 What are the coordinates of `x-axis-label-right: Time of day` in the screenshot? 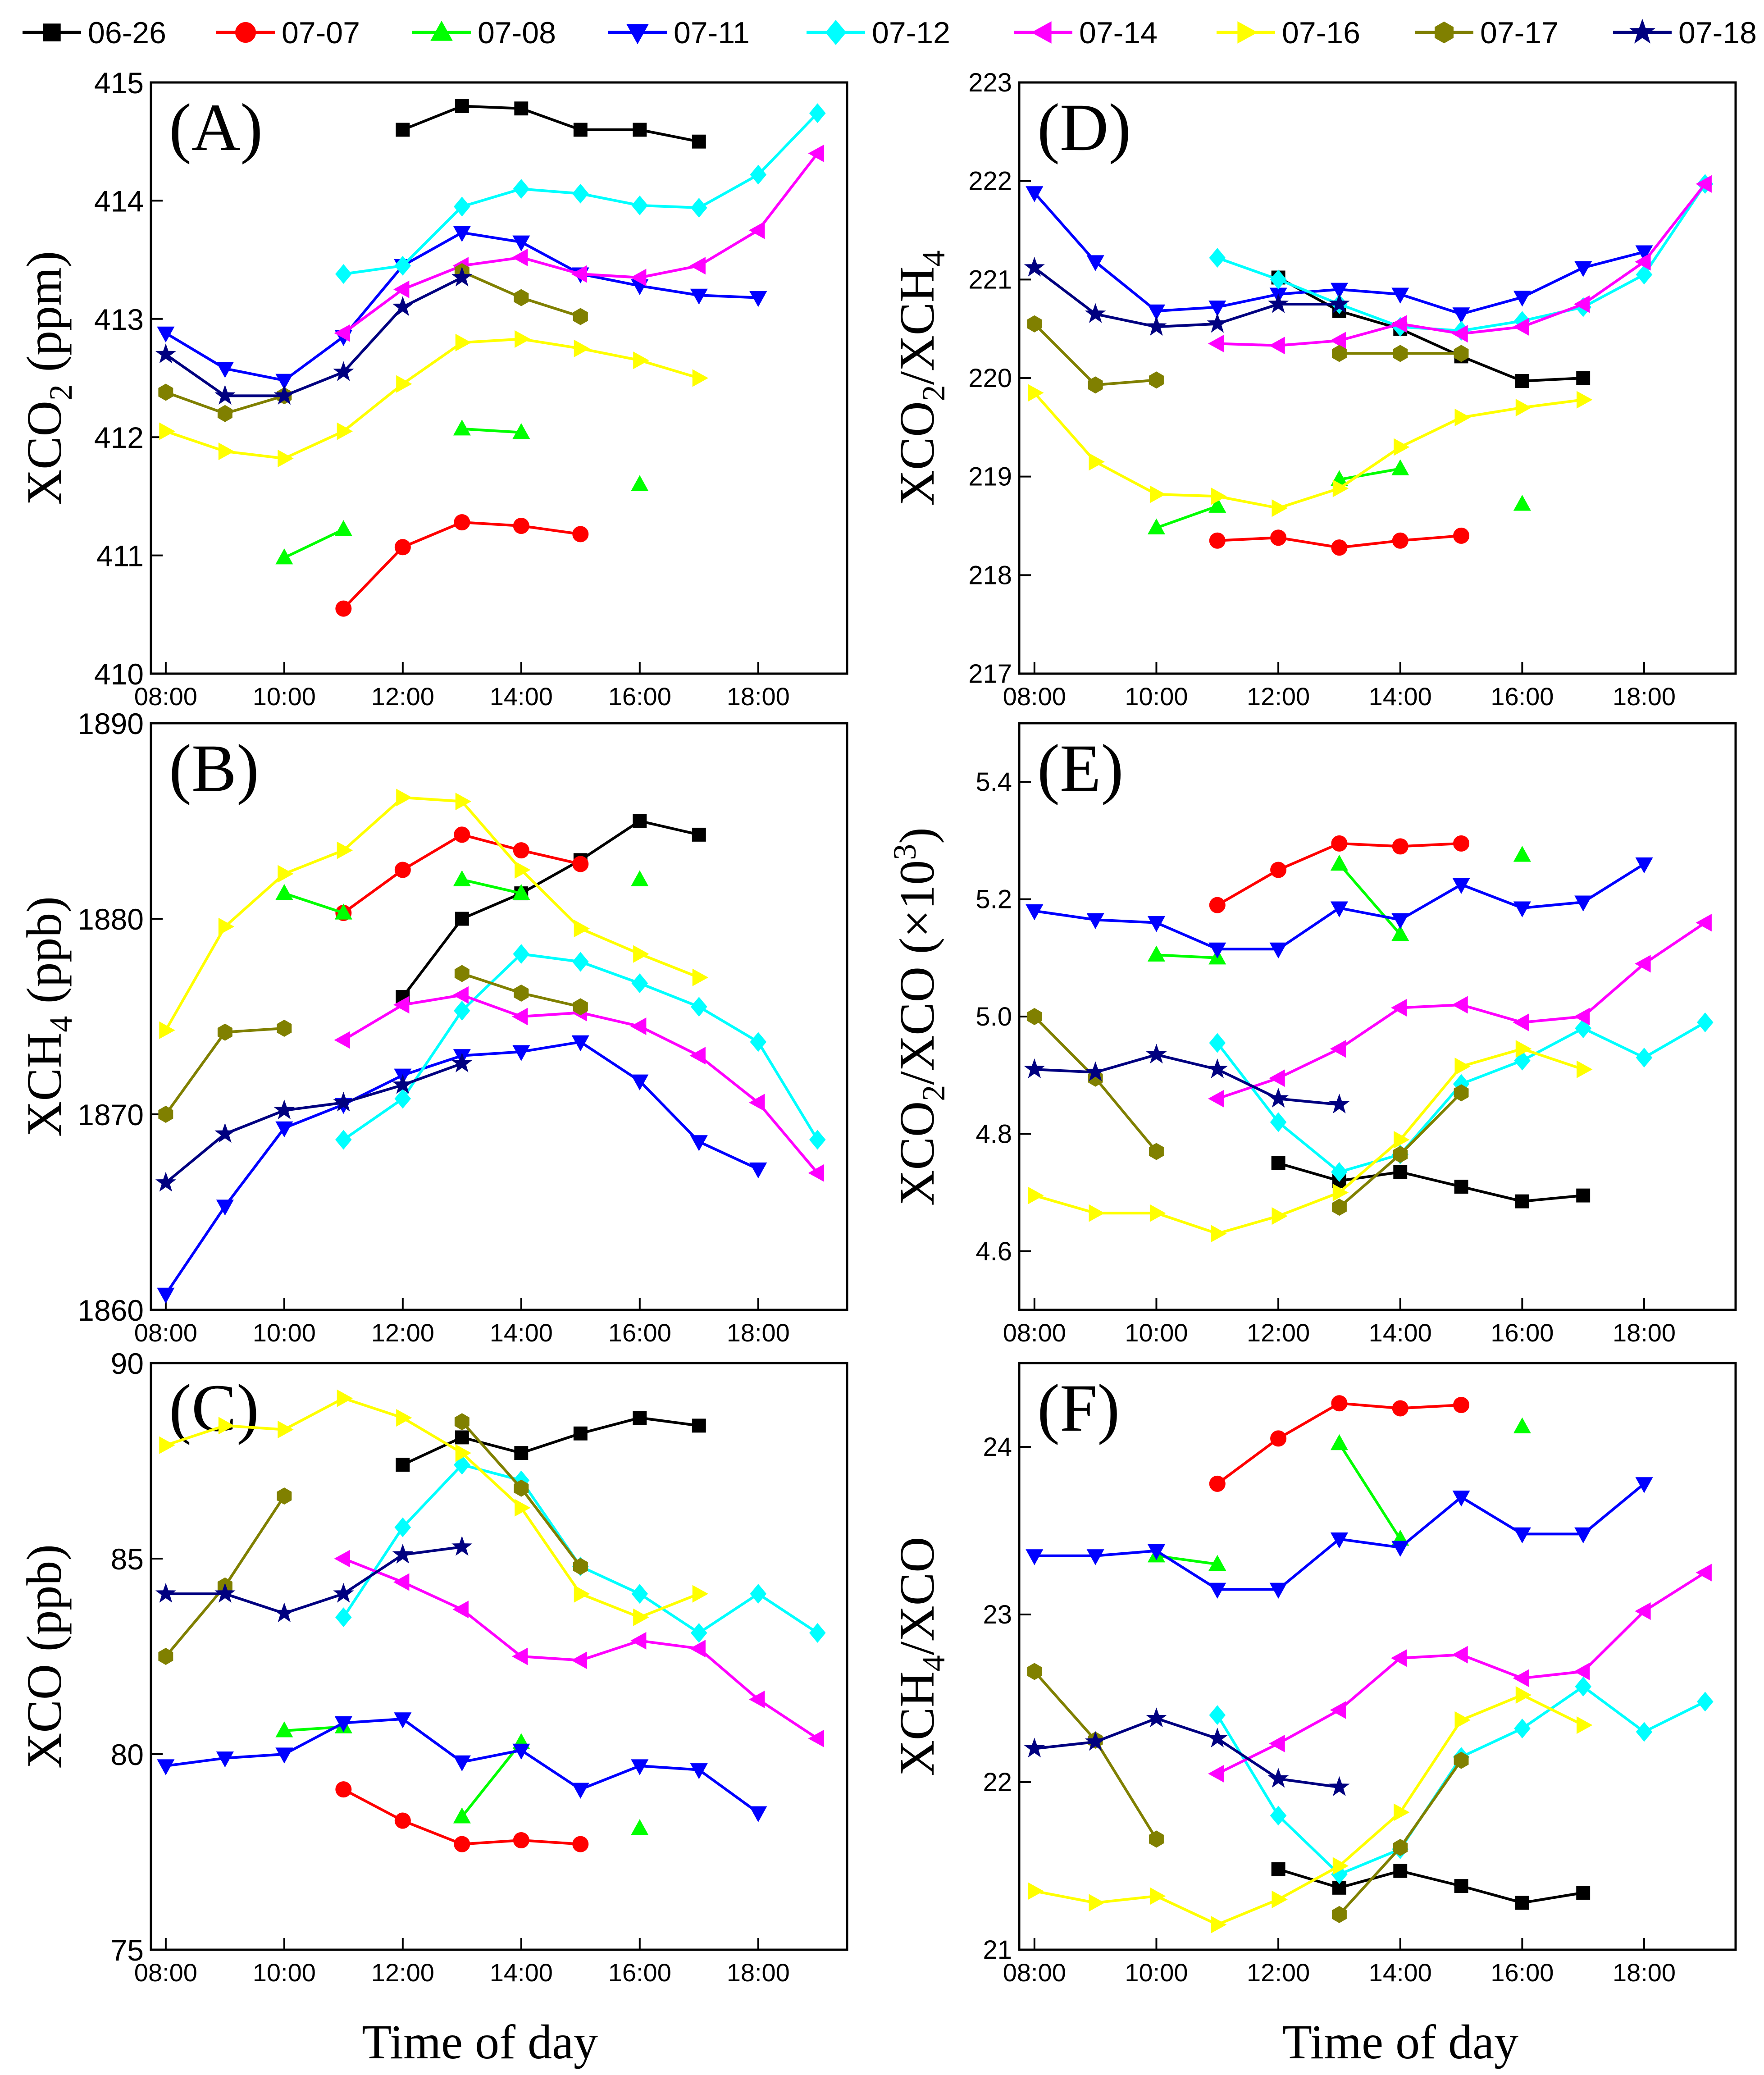 It's located at (1400, 2042).